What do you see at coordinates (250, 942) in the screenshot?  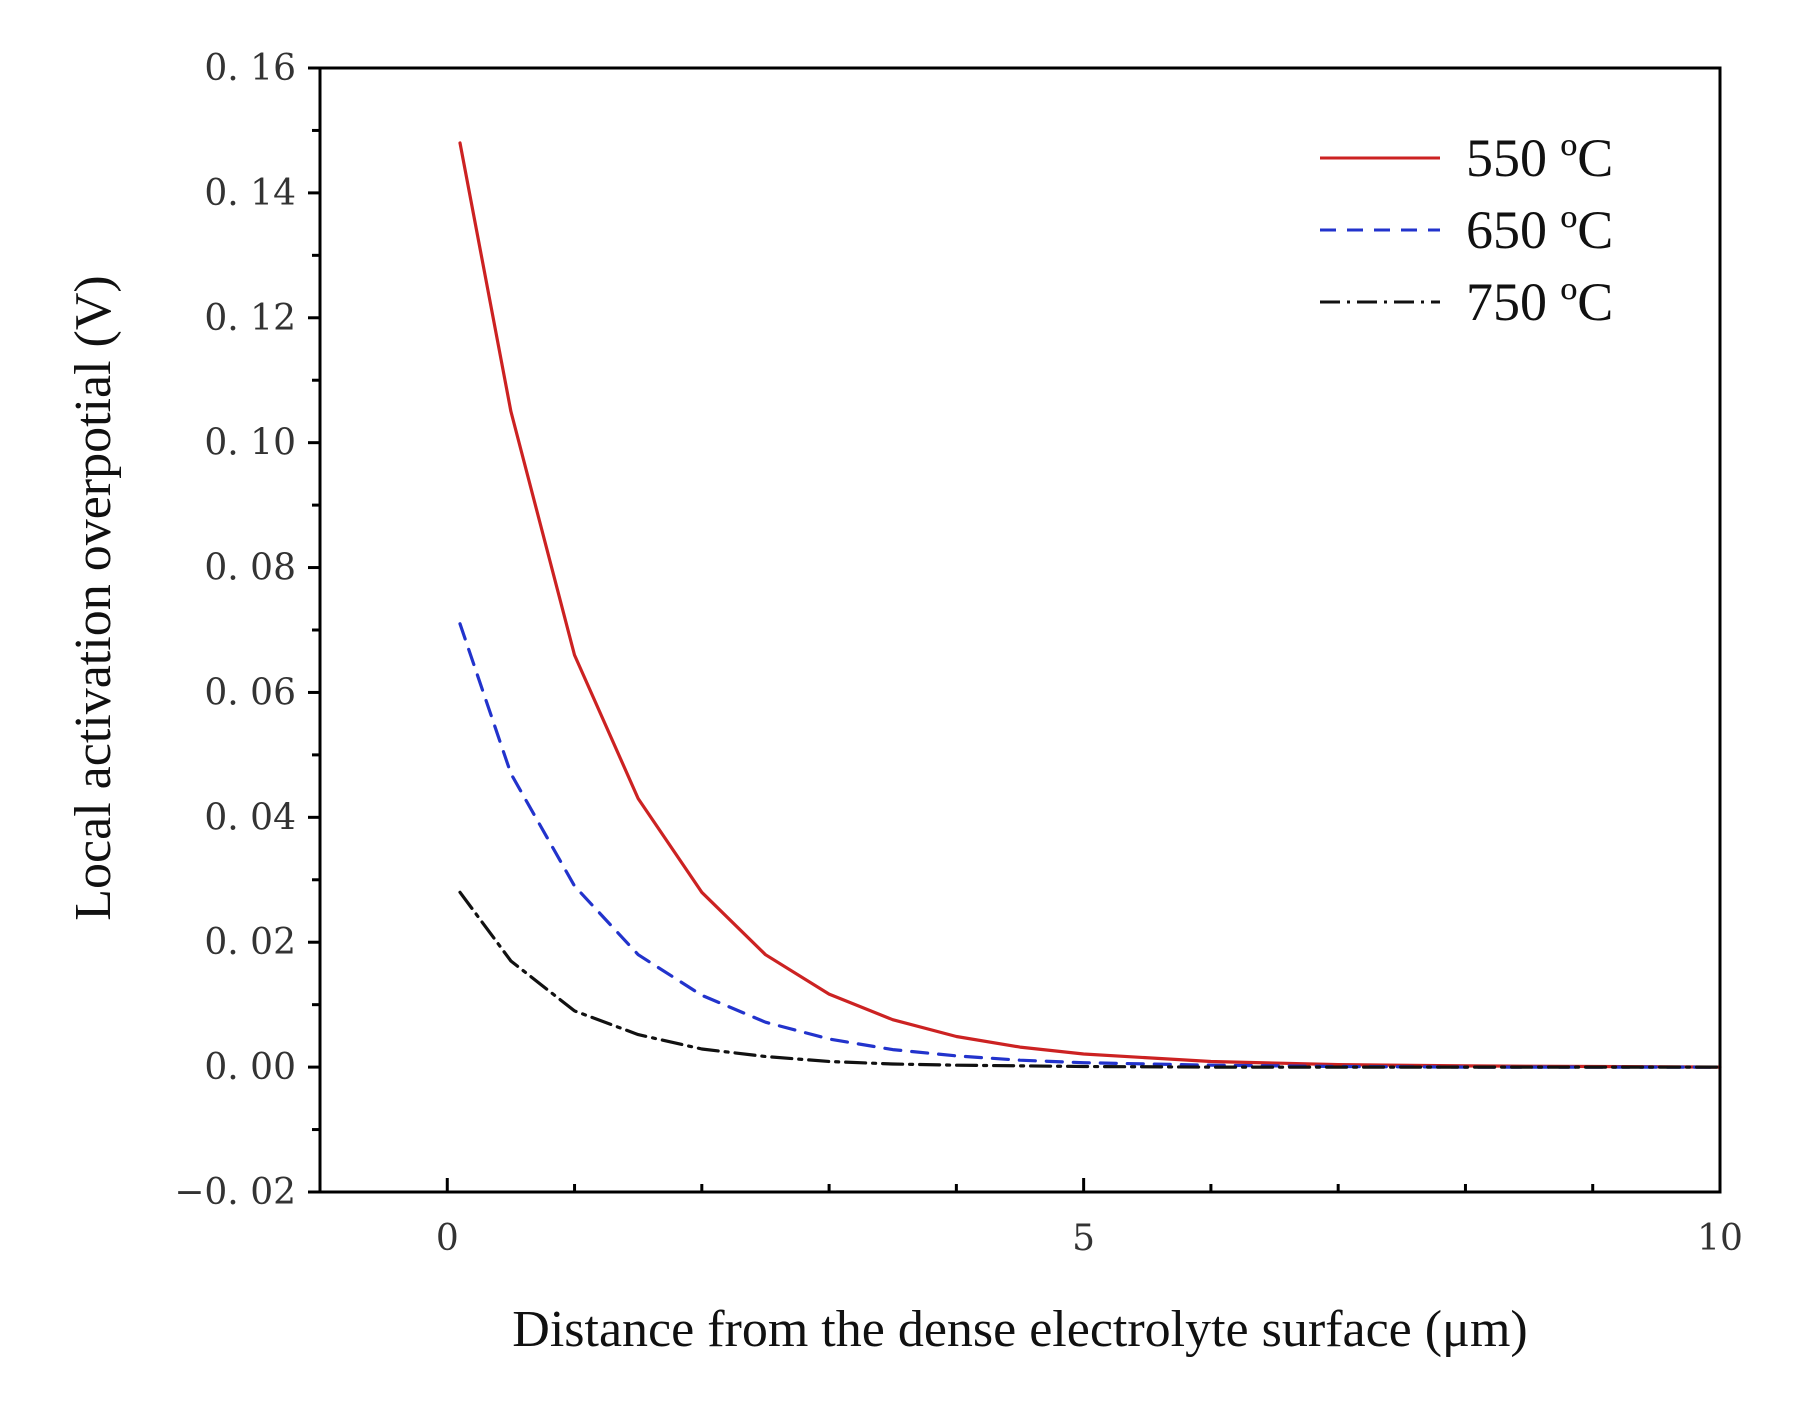 I see `y-tick-label: 0. 02` at bounding box center [250, 942].